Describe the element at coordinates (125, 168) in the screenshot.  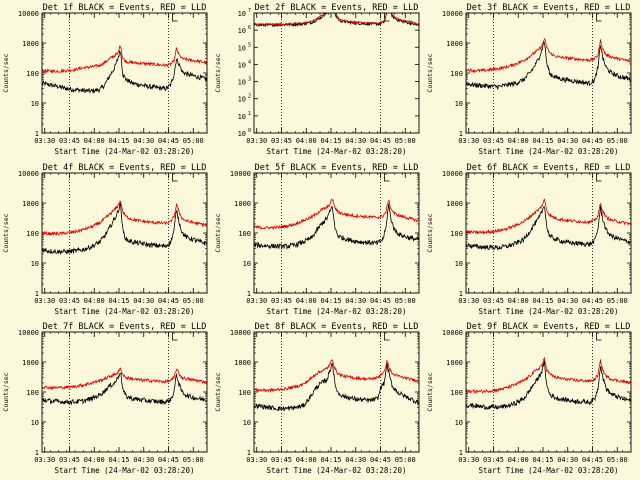
I see `panel-title: Det 4f BLACK = Events, RED = LLD` at that location.